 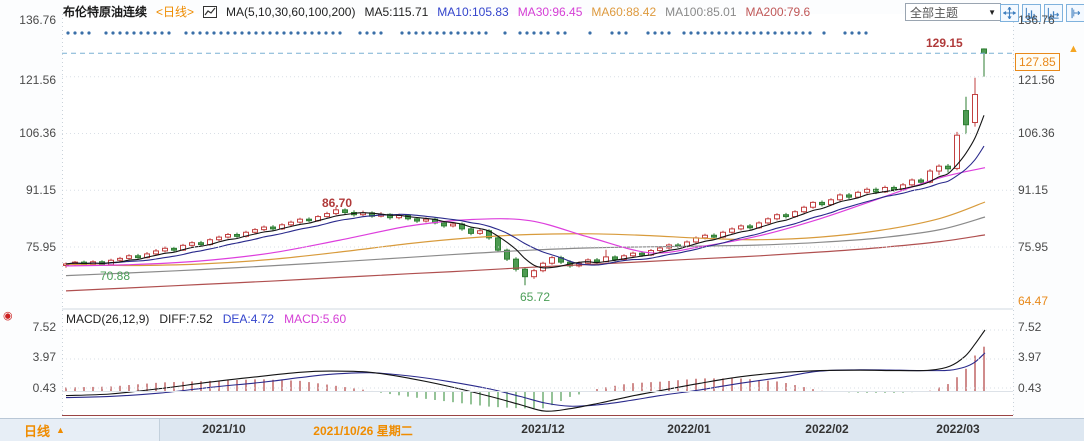 What do you see at coordinates (1033, 190) in the screenshot?
I see `price-axis-label-right: 91.15` at bounding box center [1033, 190].